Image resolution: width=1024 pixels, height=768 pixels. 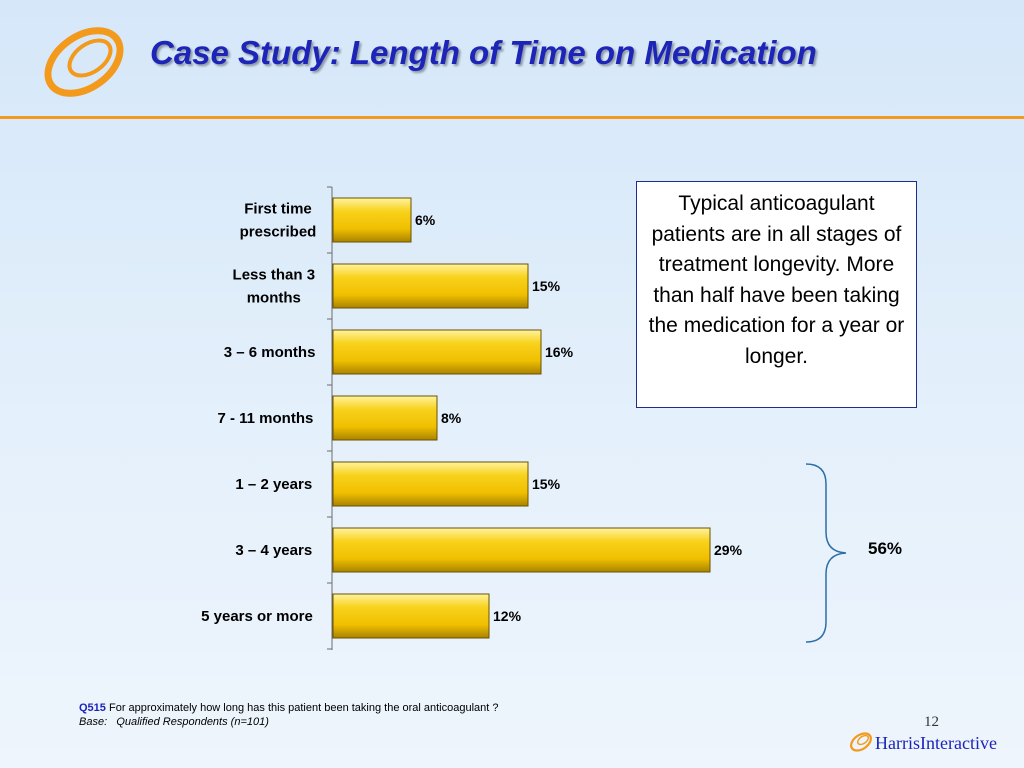 I want to click on category-label-line: 3 – 4 years, so click(x=273, y=550).